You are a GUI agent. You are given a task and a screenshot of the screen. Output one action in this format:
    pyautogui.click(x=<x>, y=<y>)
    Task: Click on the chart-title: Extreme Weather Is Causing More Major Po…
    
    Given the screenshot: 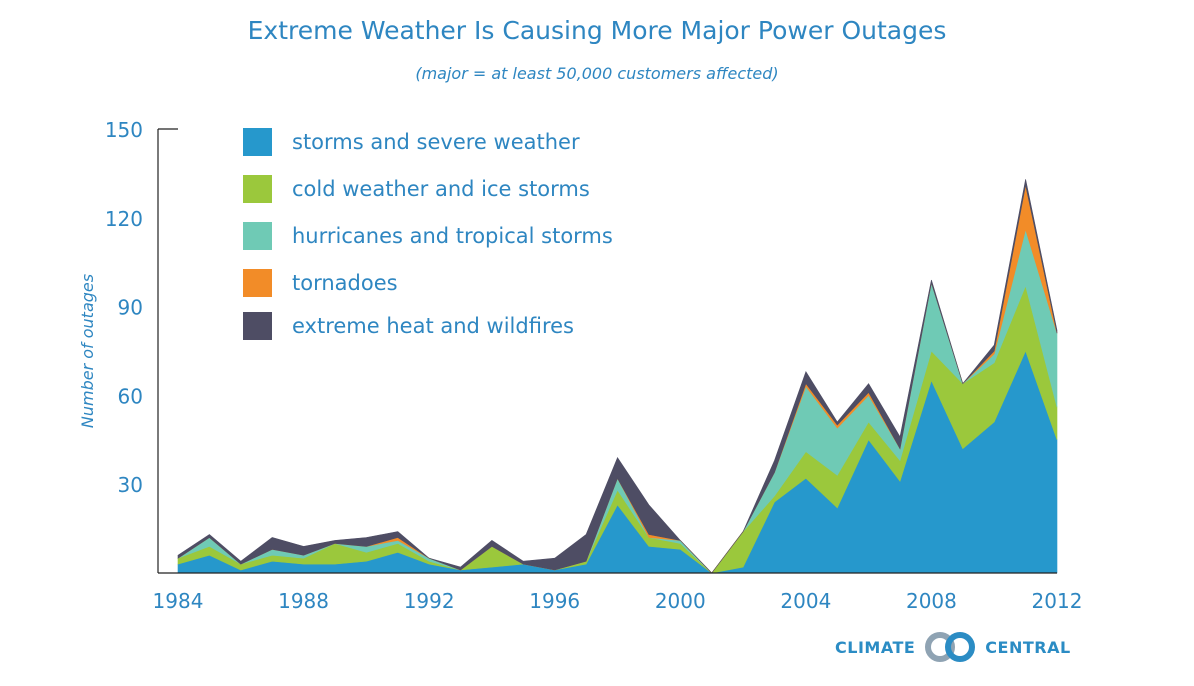 What is the action you would take?
    pyautogui.click(x=597, y=30)
    